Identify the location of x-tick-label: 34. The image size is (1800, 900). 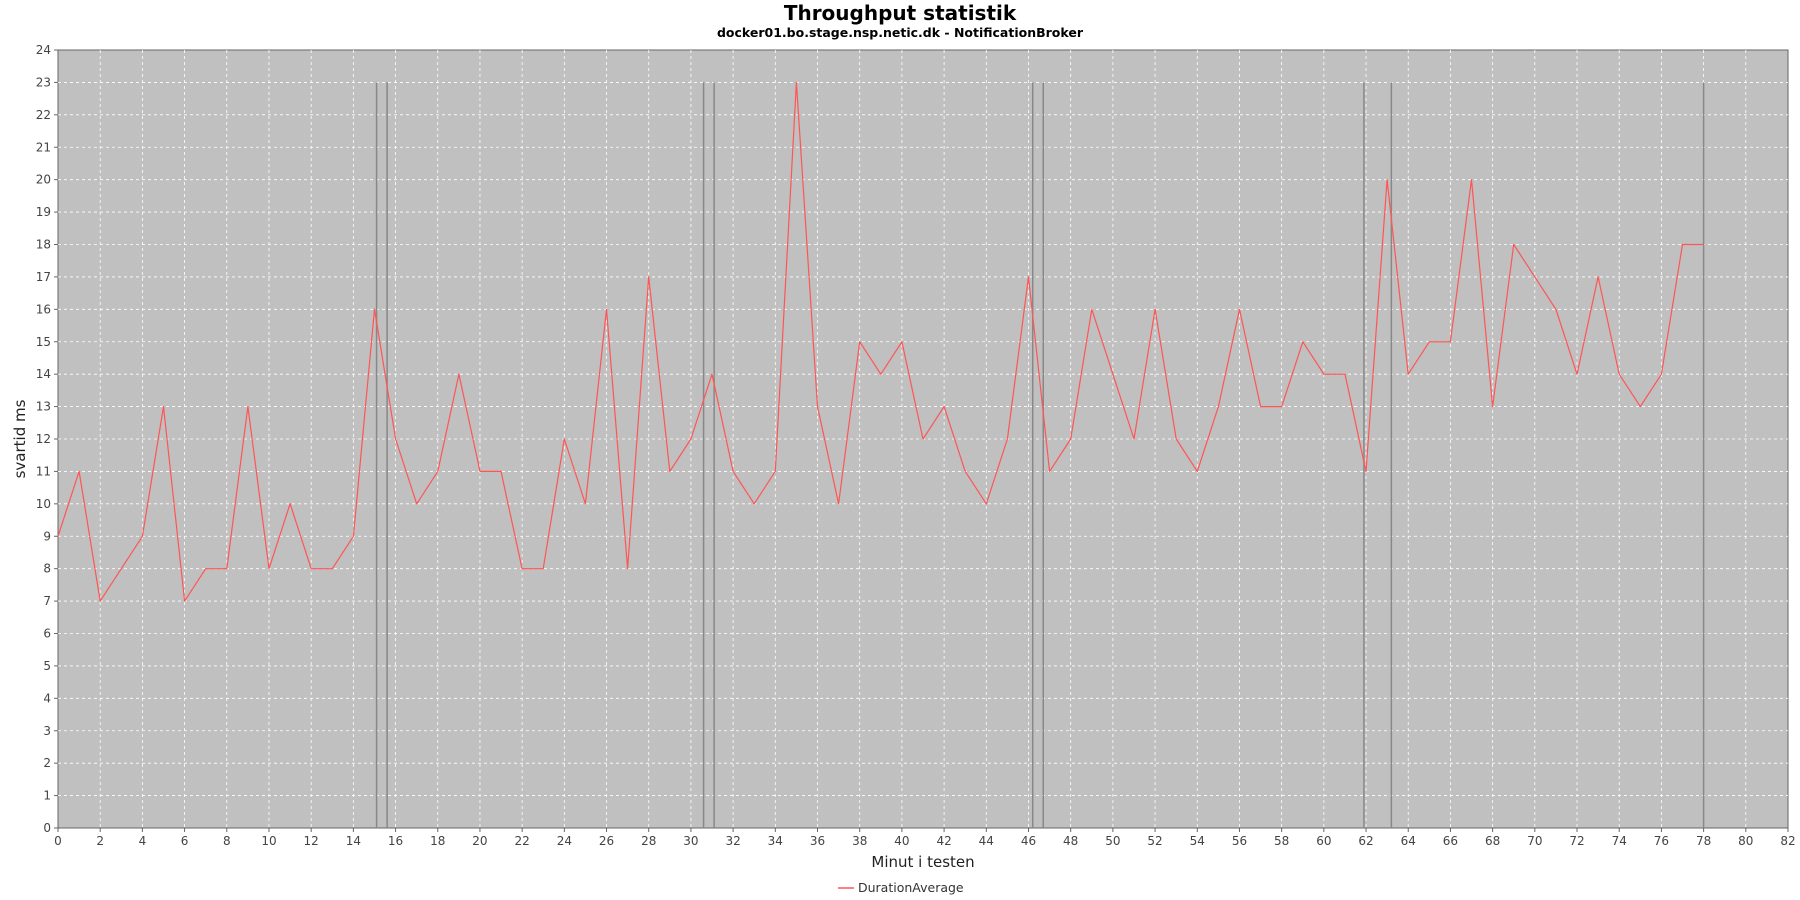
(775, 841).